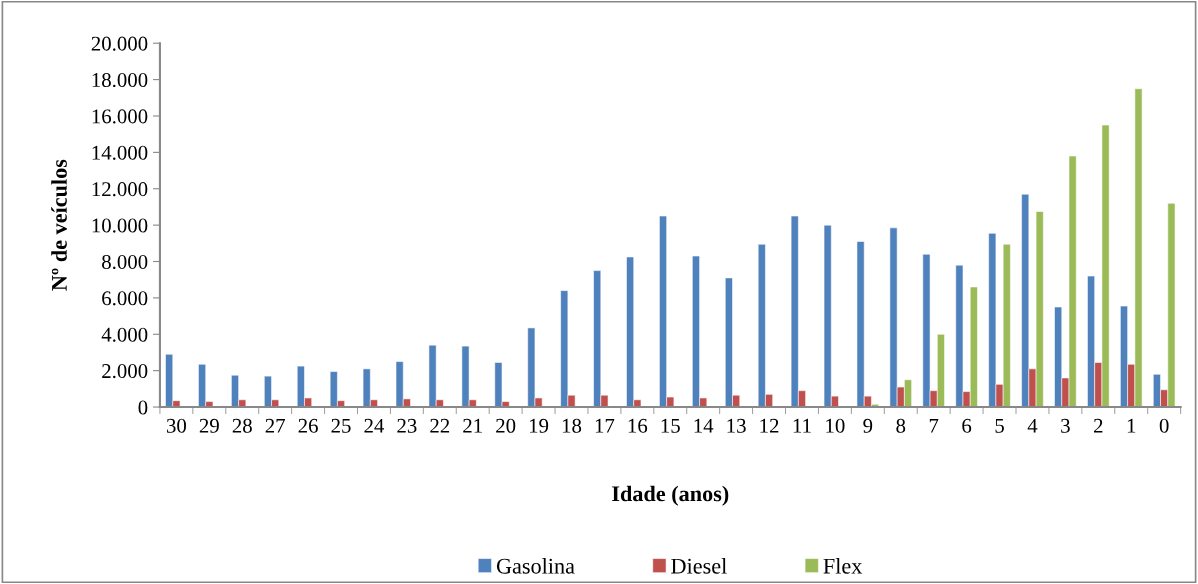 The image size is (1198, 584). Describe the element at coordinates (119, 43) in the screenshot. I see `y-tick-label: 20.000` at that location.